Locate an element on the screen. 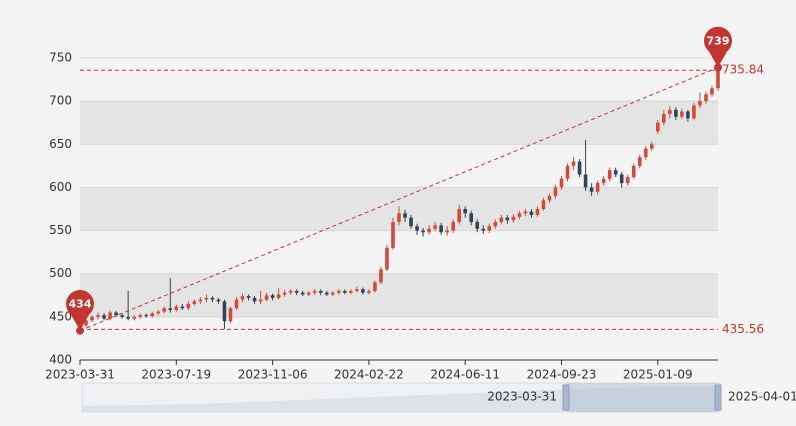 This screenshot has height=426, width=796. zoom-end-label: 2025-04-01 is located at coordinates (762, 397).